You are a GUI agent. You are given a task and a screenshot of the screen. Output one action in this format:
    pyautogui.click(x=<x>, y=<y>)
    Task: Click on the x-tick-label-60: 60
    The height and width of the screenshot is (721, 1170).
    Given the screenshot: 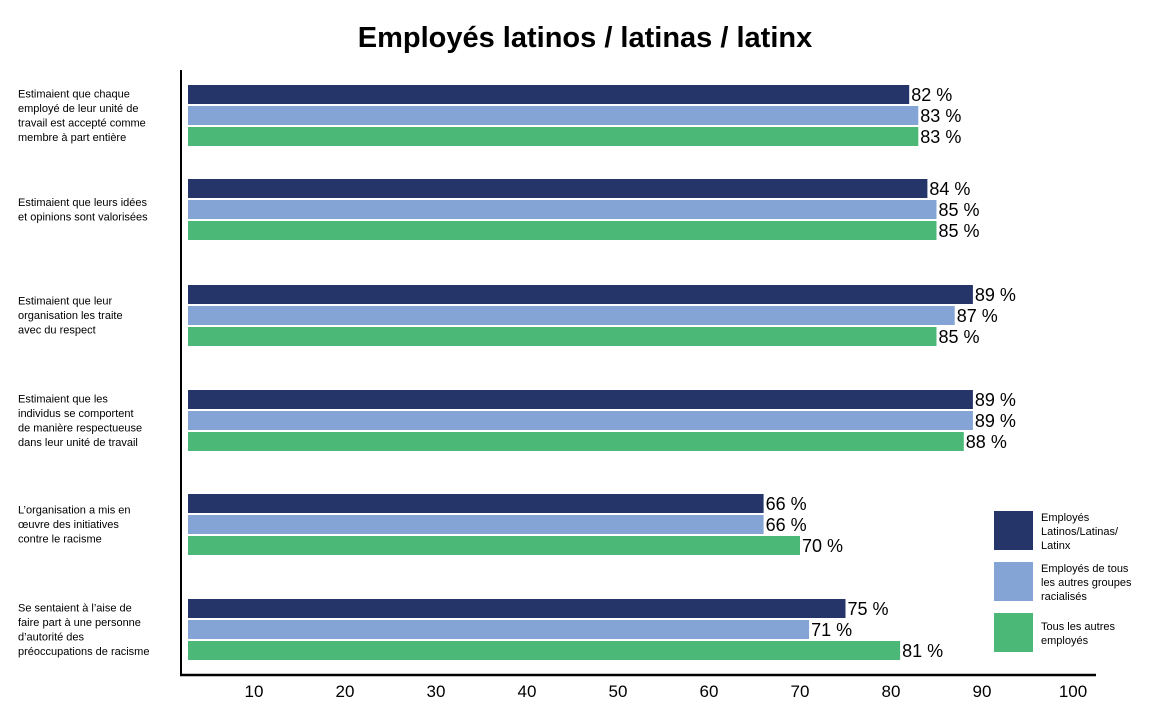 What is the action you would take?
    pyautogui.click(x=709, y=691)
    